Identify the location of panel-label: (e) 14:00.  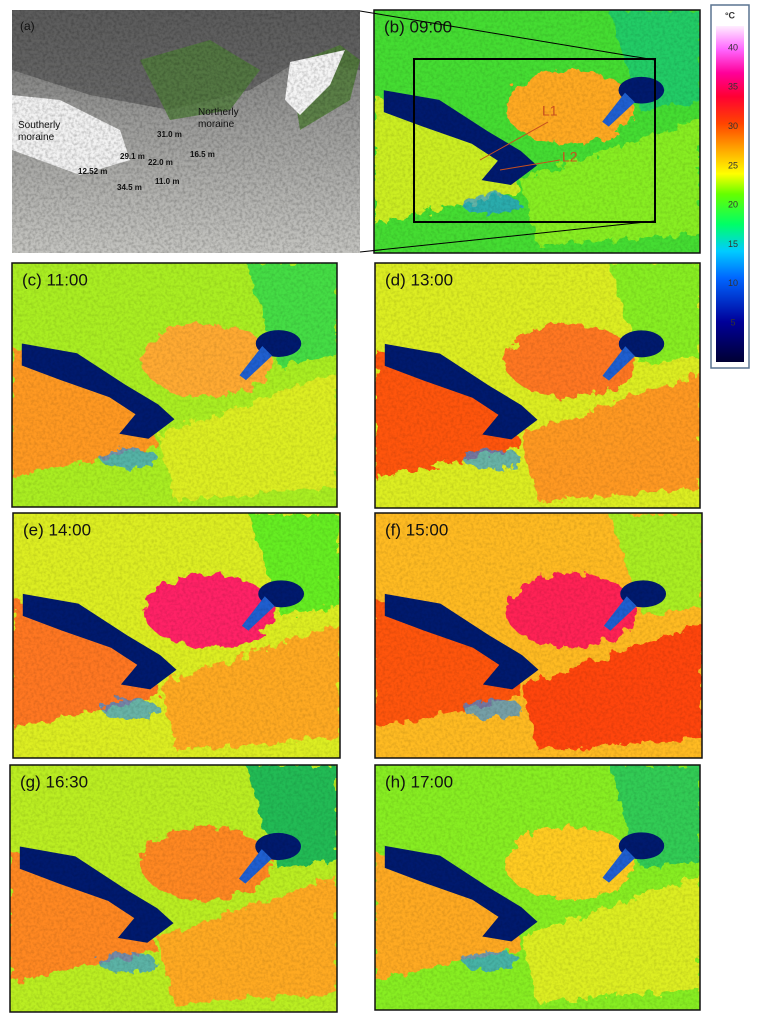
(57, 529).